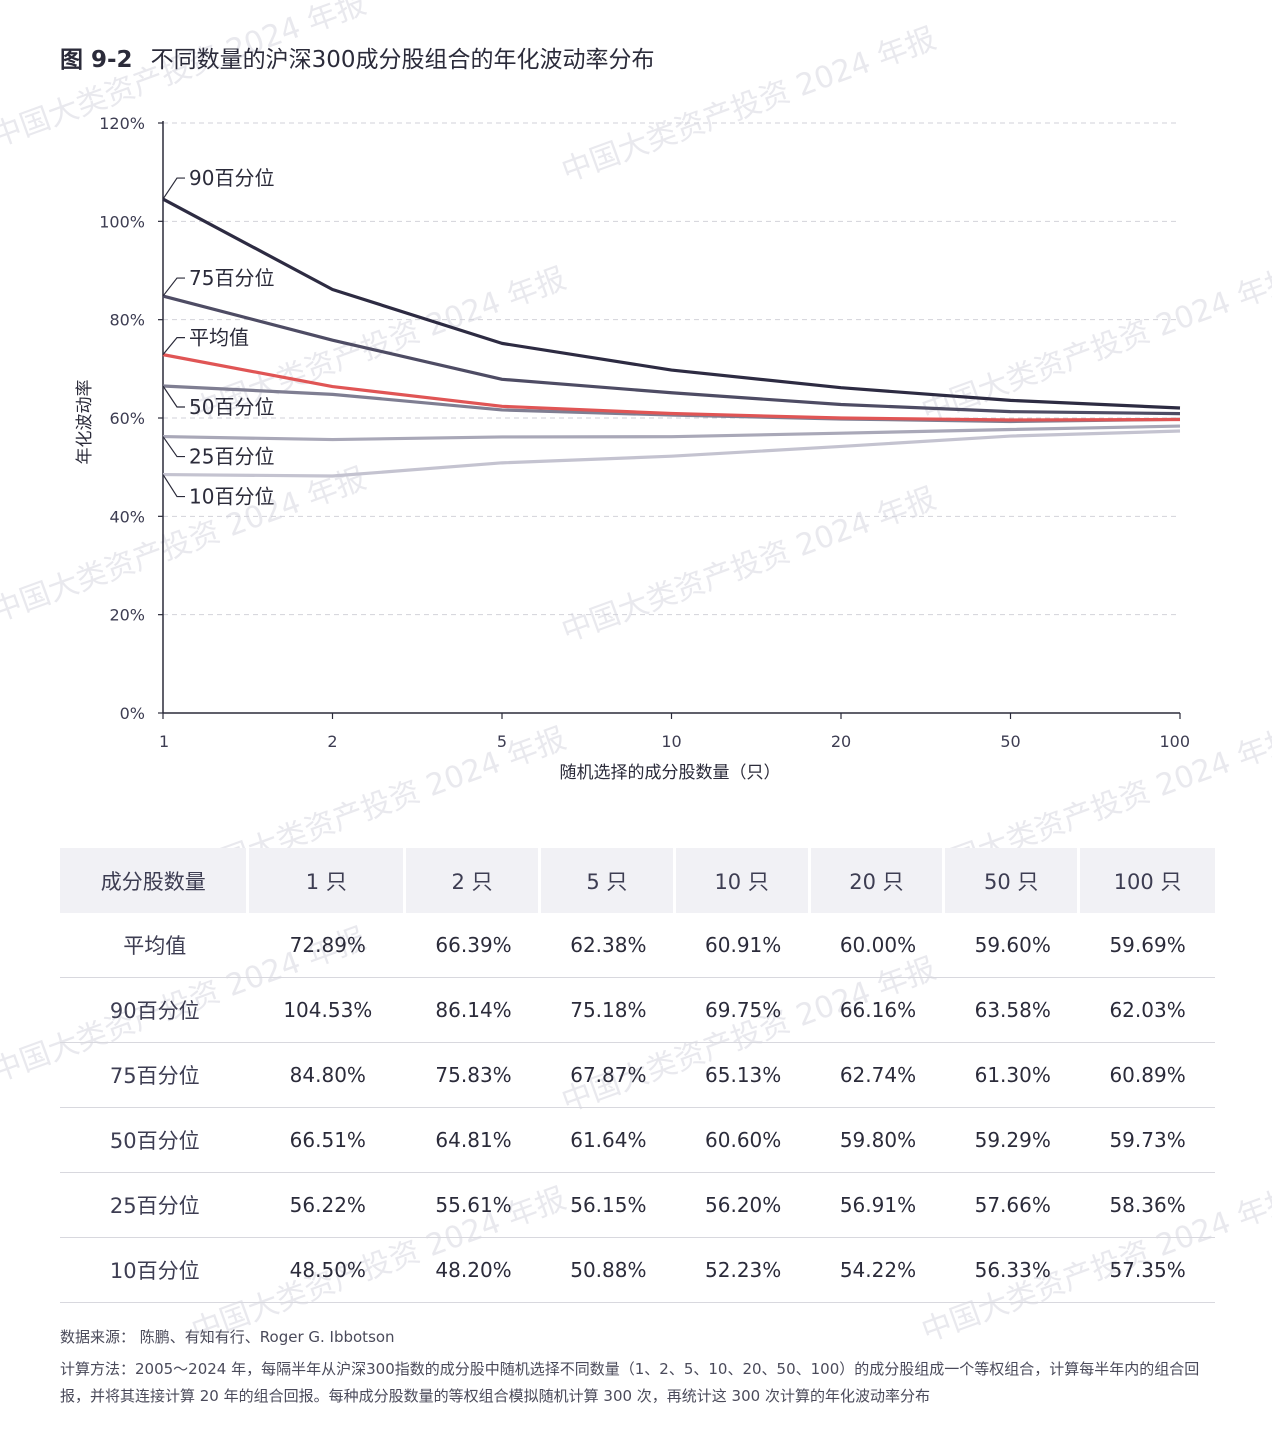  I want to click on table-cell: 52.23%, so click(743, 1270).